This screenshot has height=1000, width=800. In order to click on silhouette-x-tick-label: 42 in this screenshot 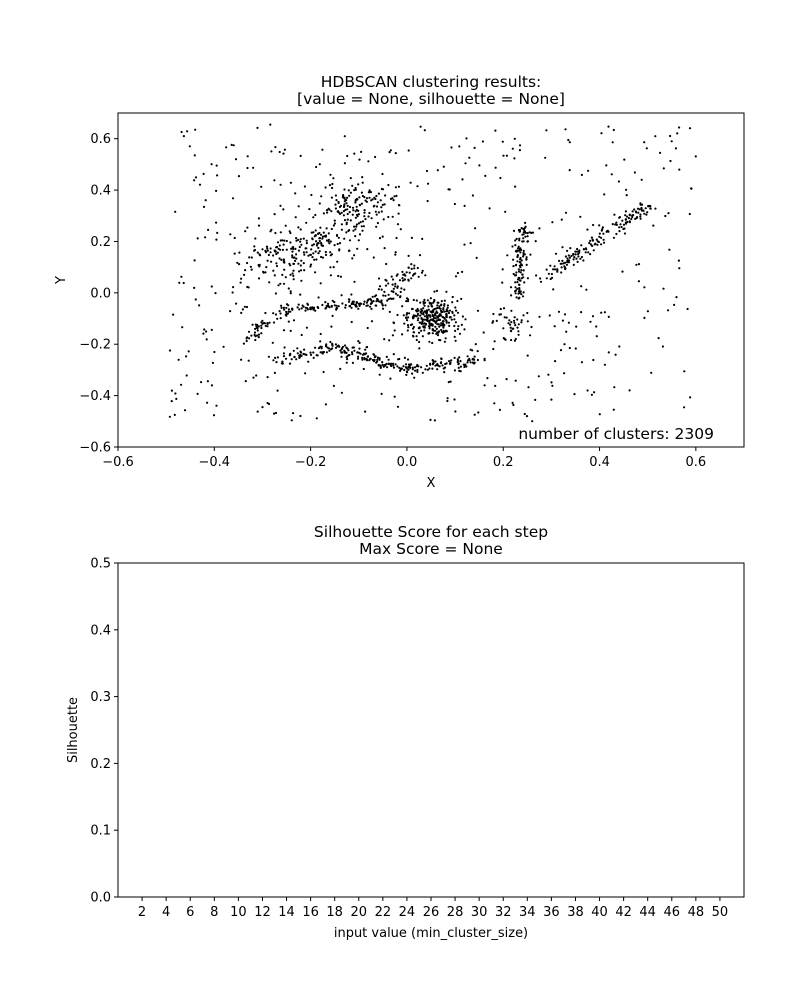, I will do `click(623, 912)`.